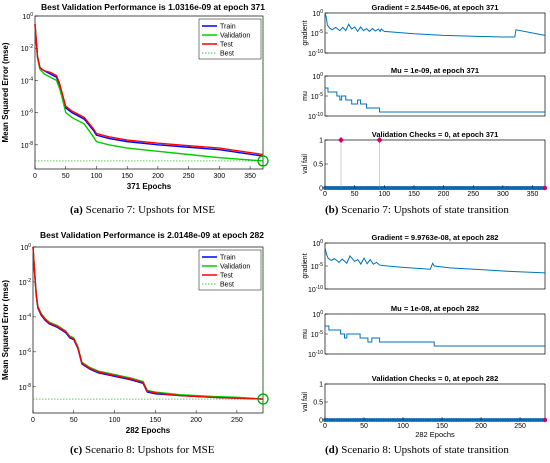 The width and height of the screenshot is (550, 463). I want to click on caption-d-text: Scenario 8: Upshots of state transition, so click(423, 450).